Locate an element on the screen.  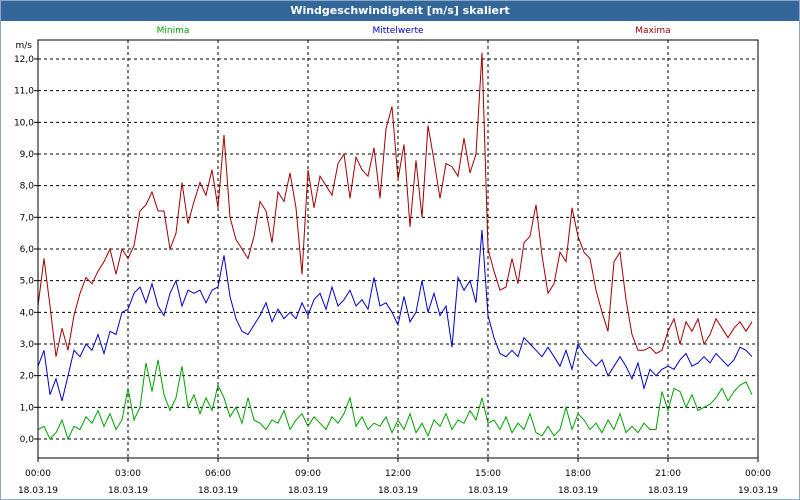
y-tick-label: 10,0 is located at coordinates (24, 123).